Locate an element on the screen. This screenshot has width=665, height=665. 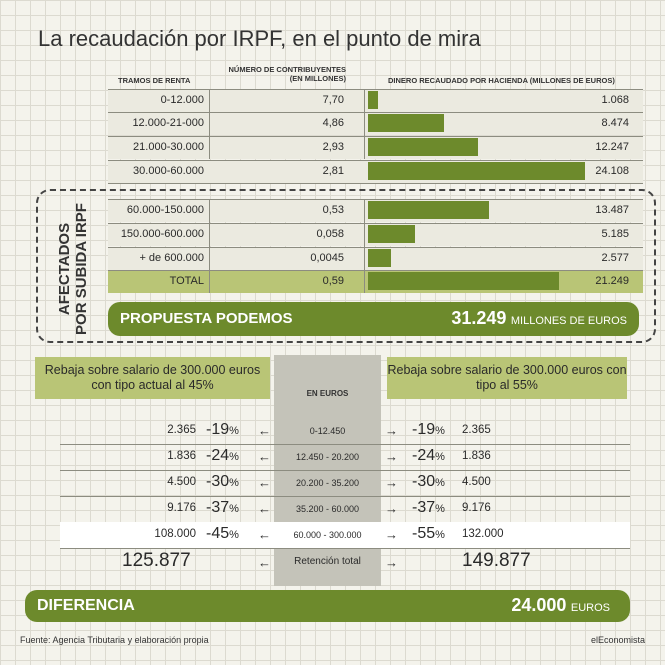
left-percent: -19% is located at coordinates (222, 430).